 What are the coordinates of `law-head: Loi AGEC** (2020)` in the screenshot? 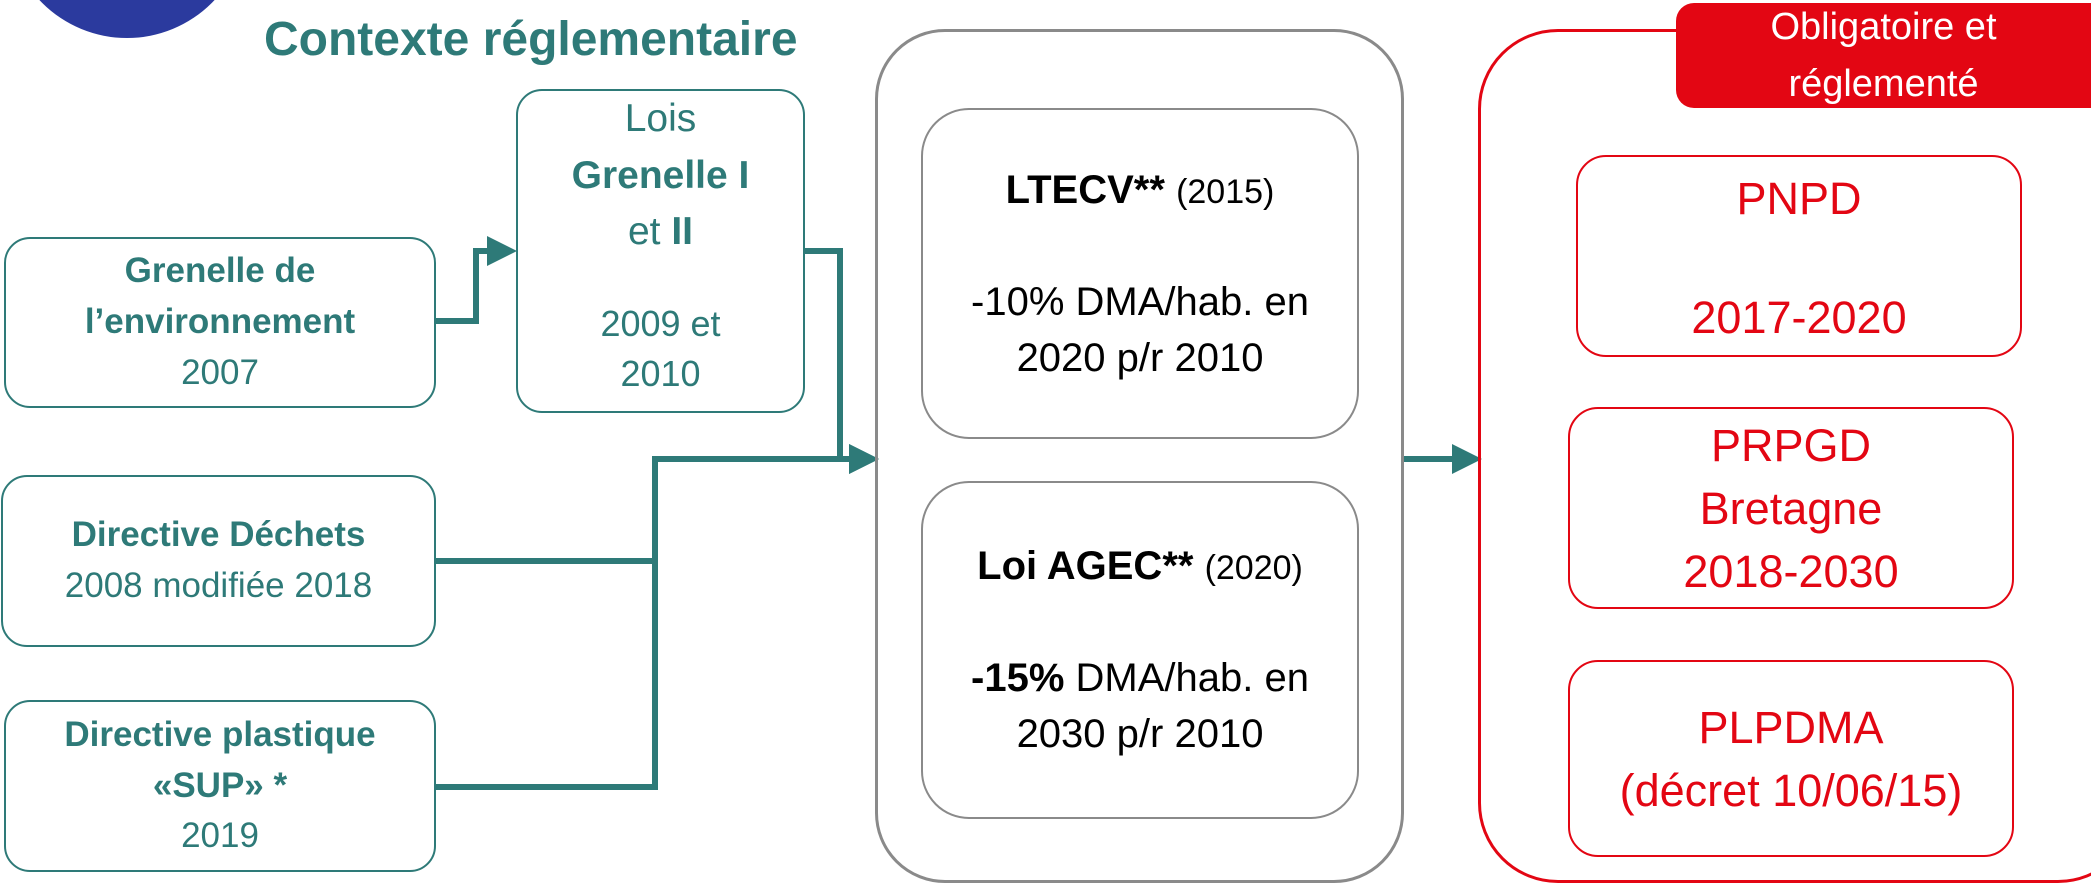 It's located at (1140, 566).